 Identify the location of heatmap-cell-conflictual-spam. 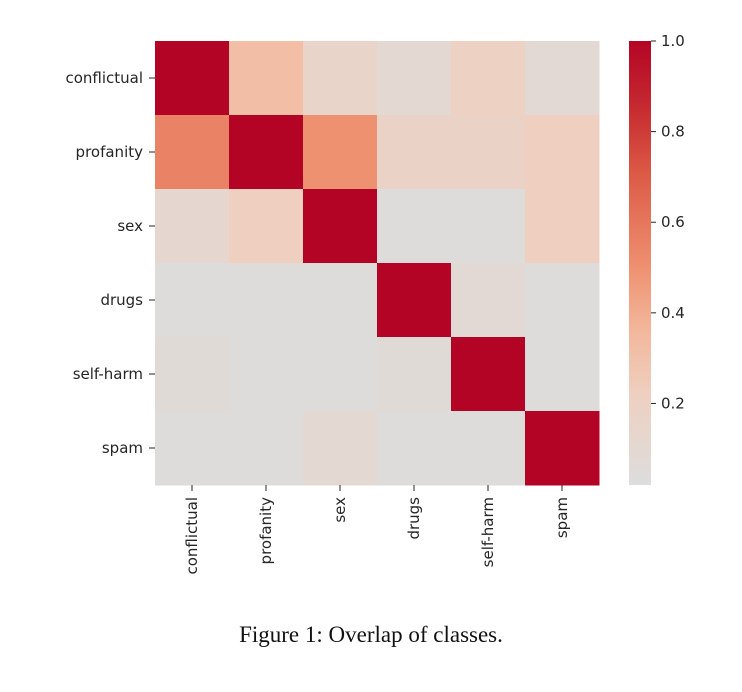
(562, 78).